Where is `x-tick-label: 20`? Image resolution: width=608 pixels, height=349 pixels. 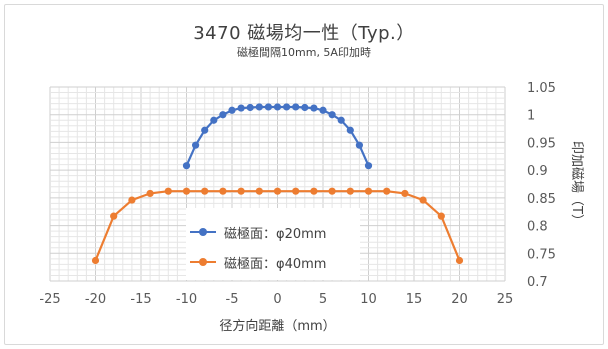
x-tick-label: 20 is located at coordinates (459, 299).